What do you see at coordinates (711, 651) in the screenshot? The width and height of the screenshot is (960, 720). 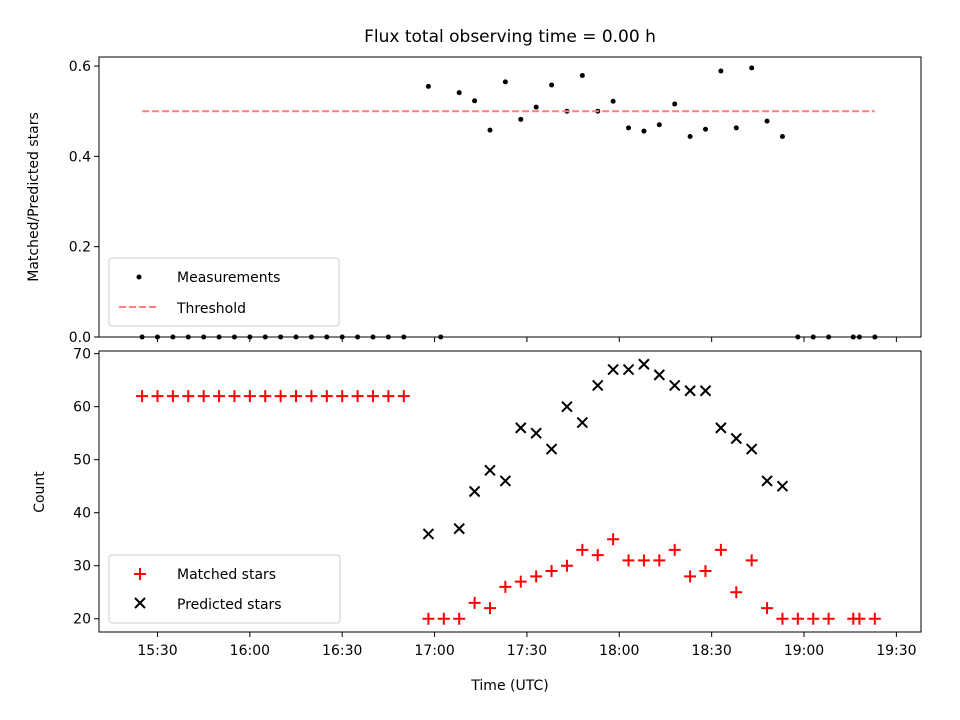 I see `x-tick-label: 18:30` at bounding box center [711, 651].